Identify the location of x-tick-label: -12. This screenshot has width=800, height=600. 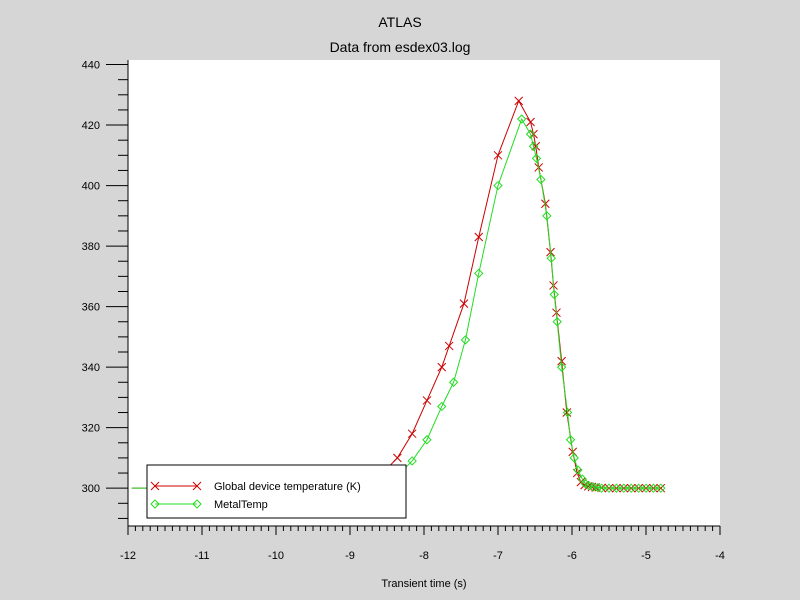
(128, 556).